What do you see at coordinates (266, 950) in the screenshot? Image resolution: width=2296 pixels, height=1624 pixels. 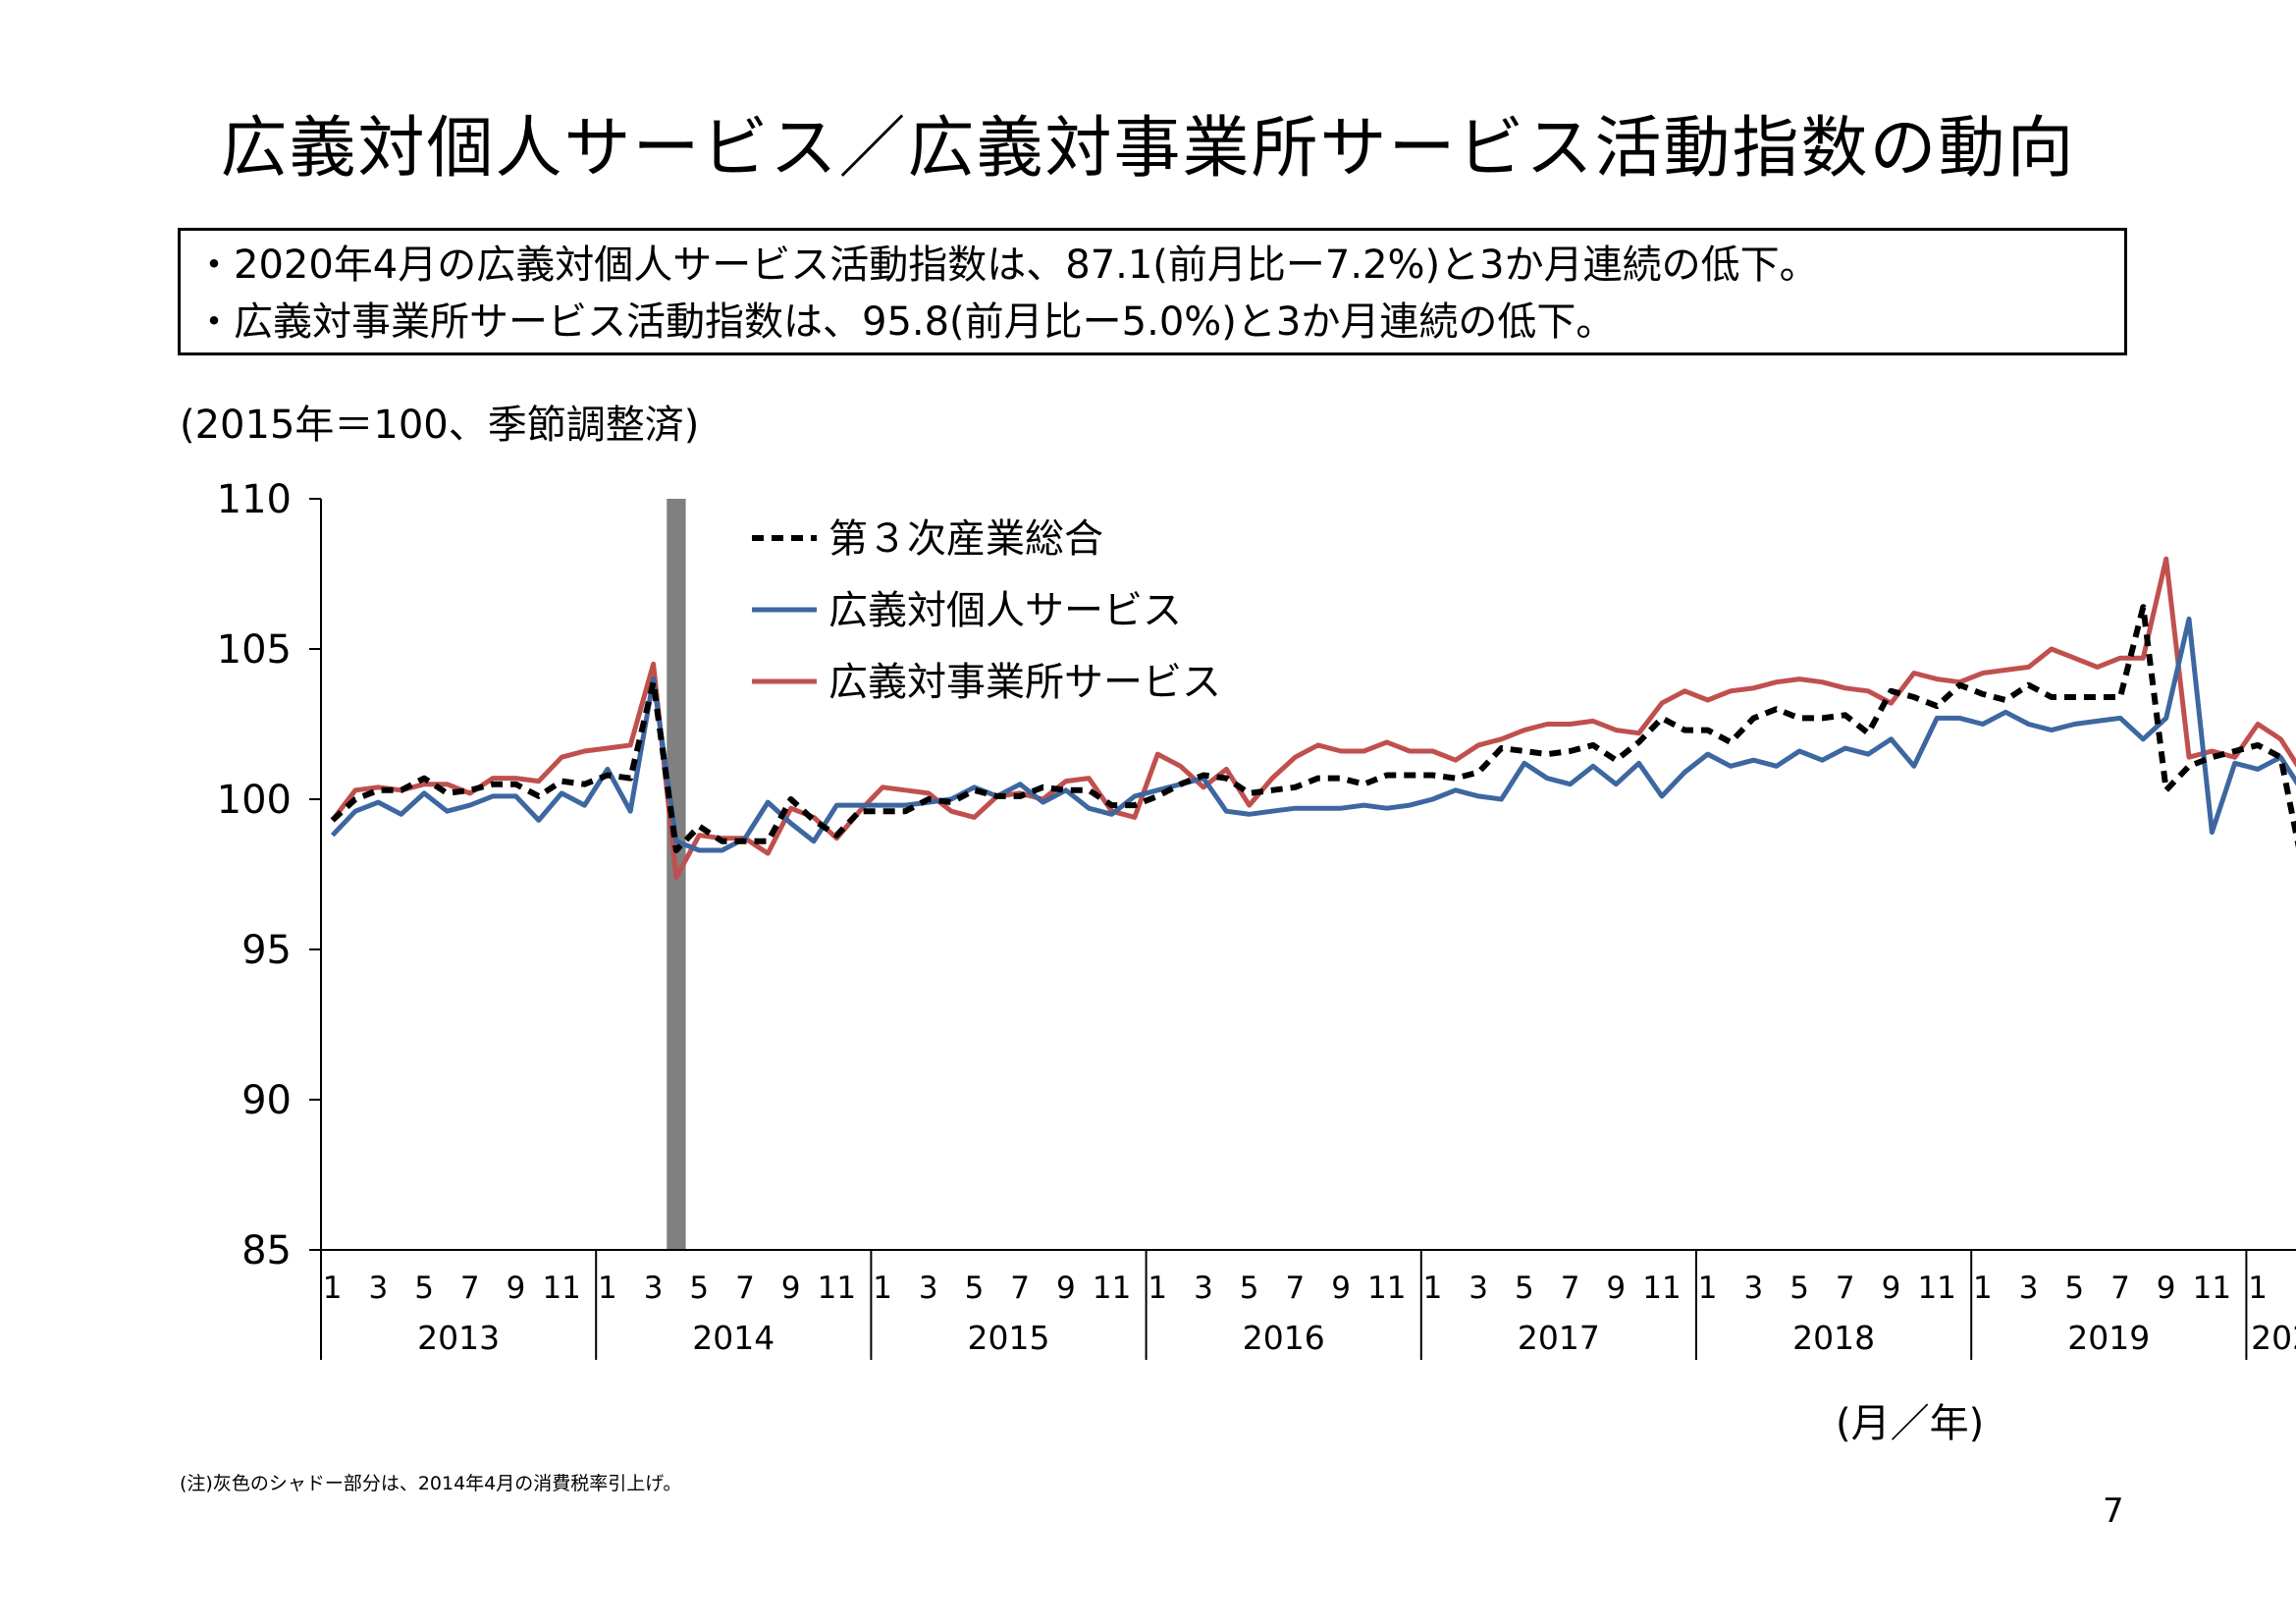 I see `y-tick-label: 95` at bounding box center [266, 950].